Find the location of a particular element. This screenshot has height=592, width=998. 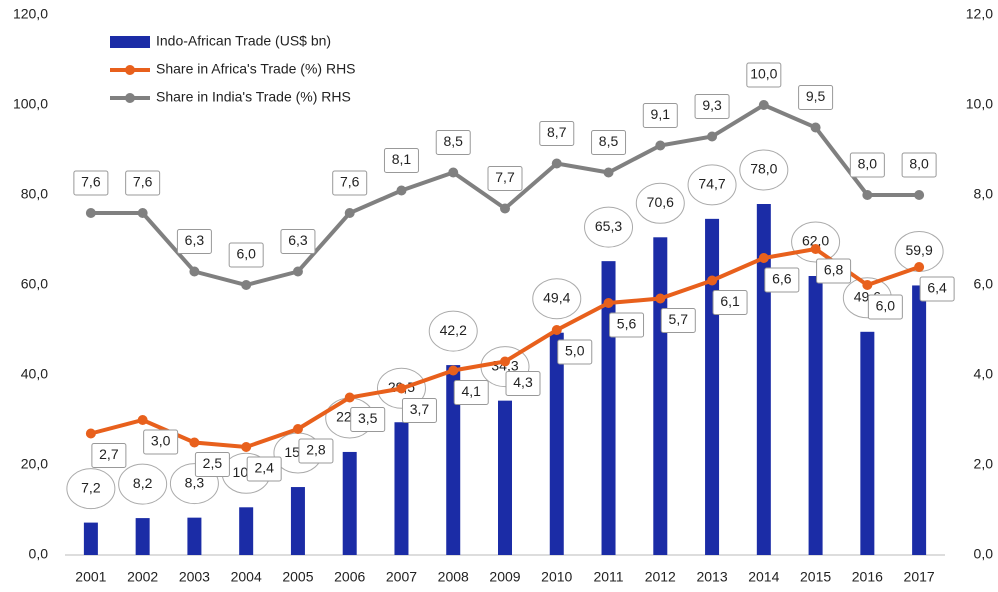

data-label: 3,5 is located at coordinates (368, 418).